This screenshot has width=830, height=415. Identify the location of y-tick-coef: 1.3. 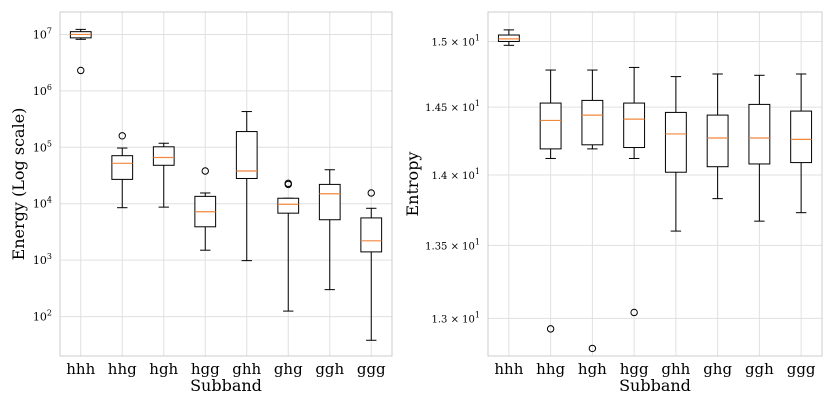
(440, 319).